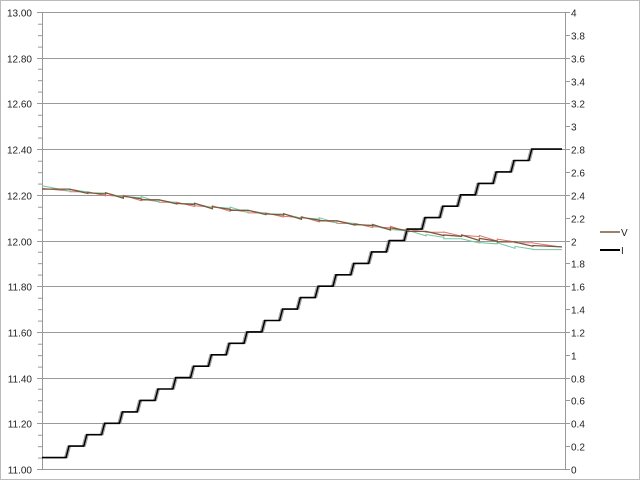  I want to click on y-left-tick-label: 11.40, so click(20, 380).